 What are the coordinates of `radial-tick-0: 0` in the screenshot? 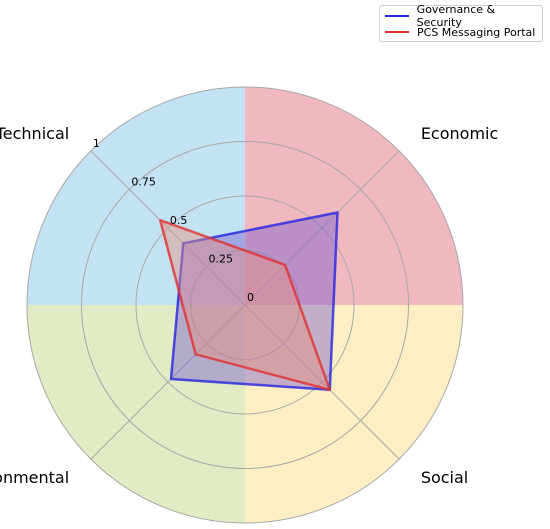 It's located at (250, 297).